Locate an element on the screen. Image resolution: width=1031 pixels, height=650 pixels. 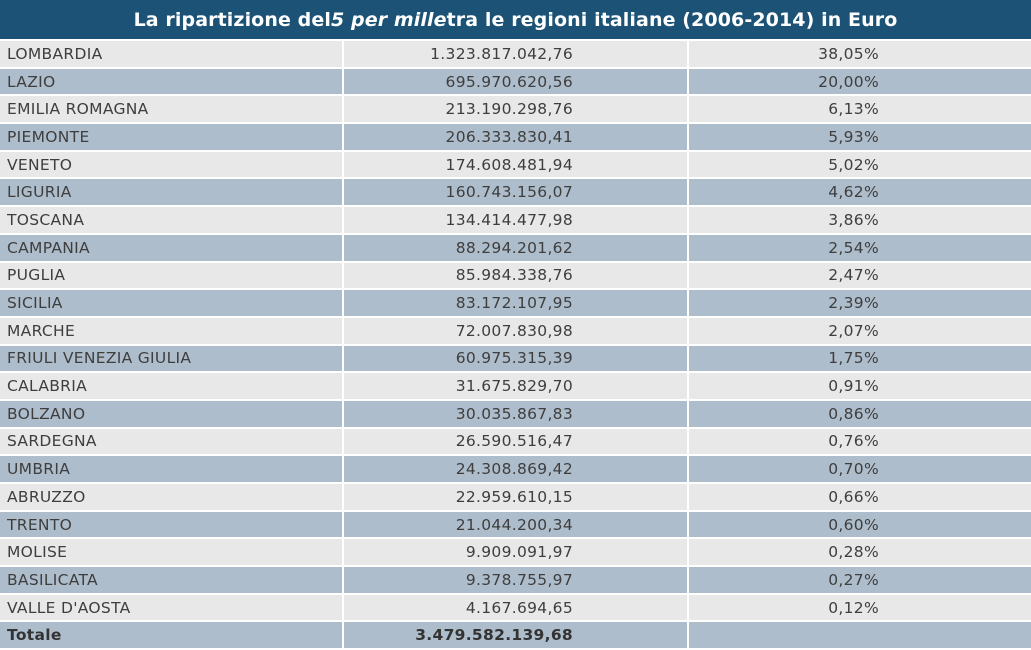
region-cell: TRENTO is located at coordinates (172, 525).